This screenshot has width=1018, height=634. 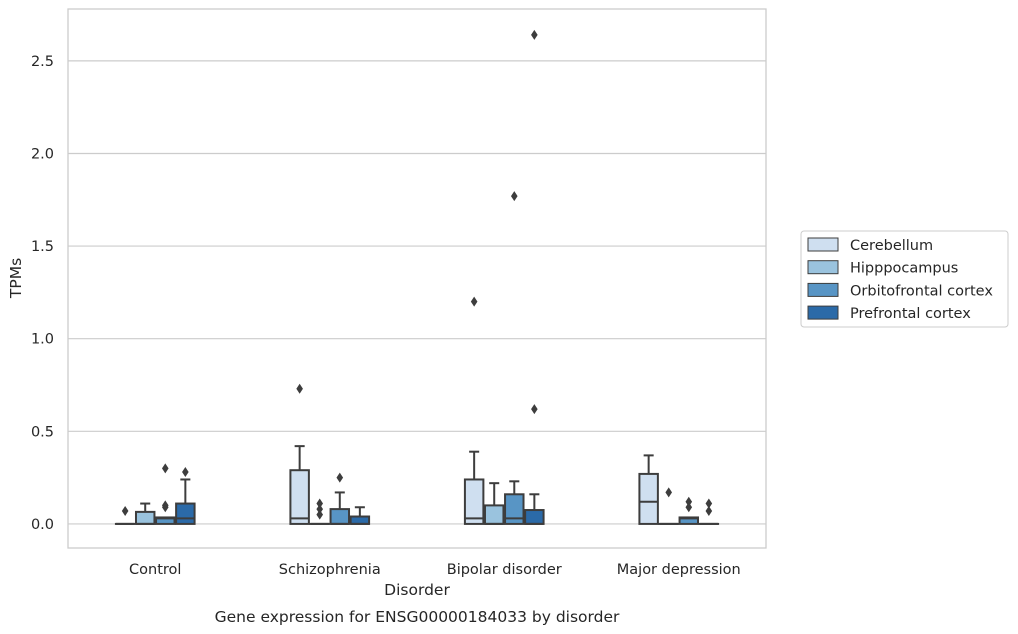 I want to click on legend-label: Cerebellum, so click(x=891, y=246).